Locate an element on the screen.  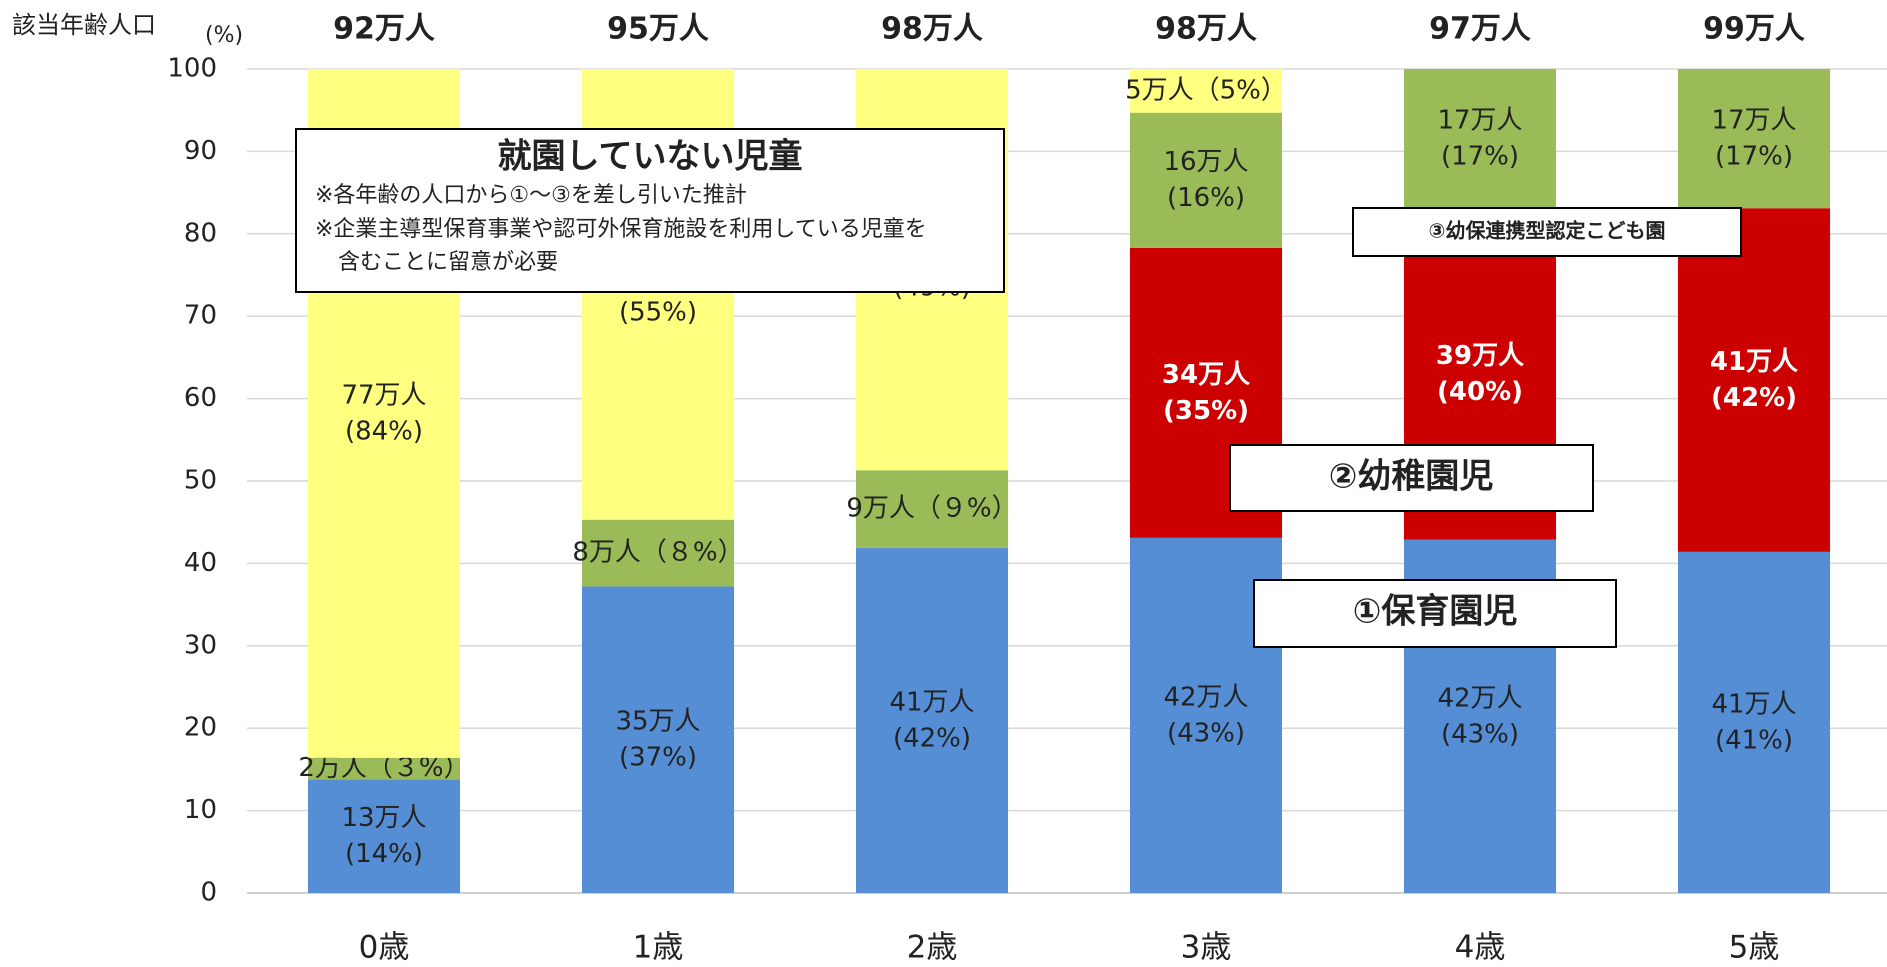
y-tick-label: 90 is located at coordinates (200, 151).